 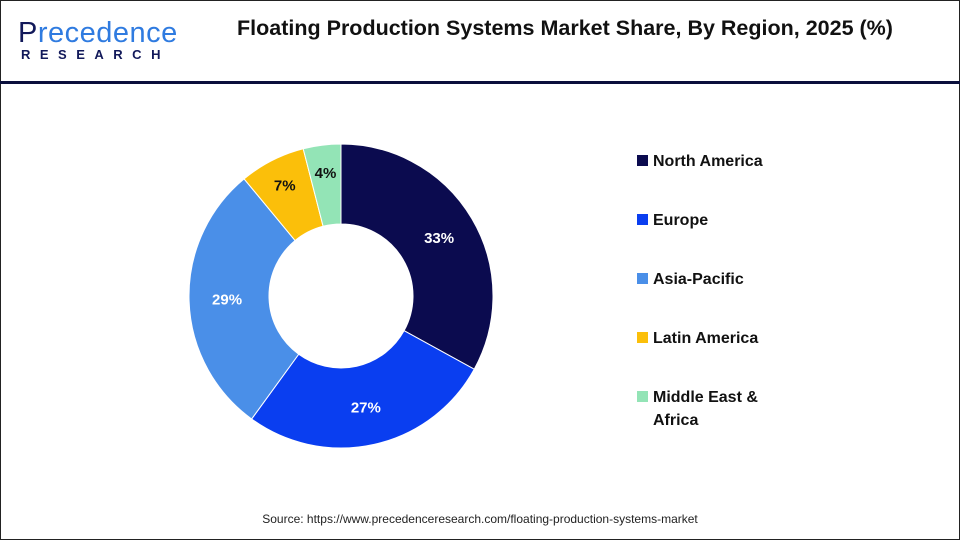 I want to click on legend-label: Middle East & Africa, so click(x=705, y=409).